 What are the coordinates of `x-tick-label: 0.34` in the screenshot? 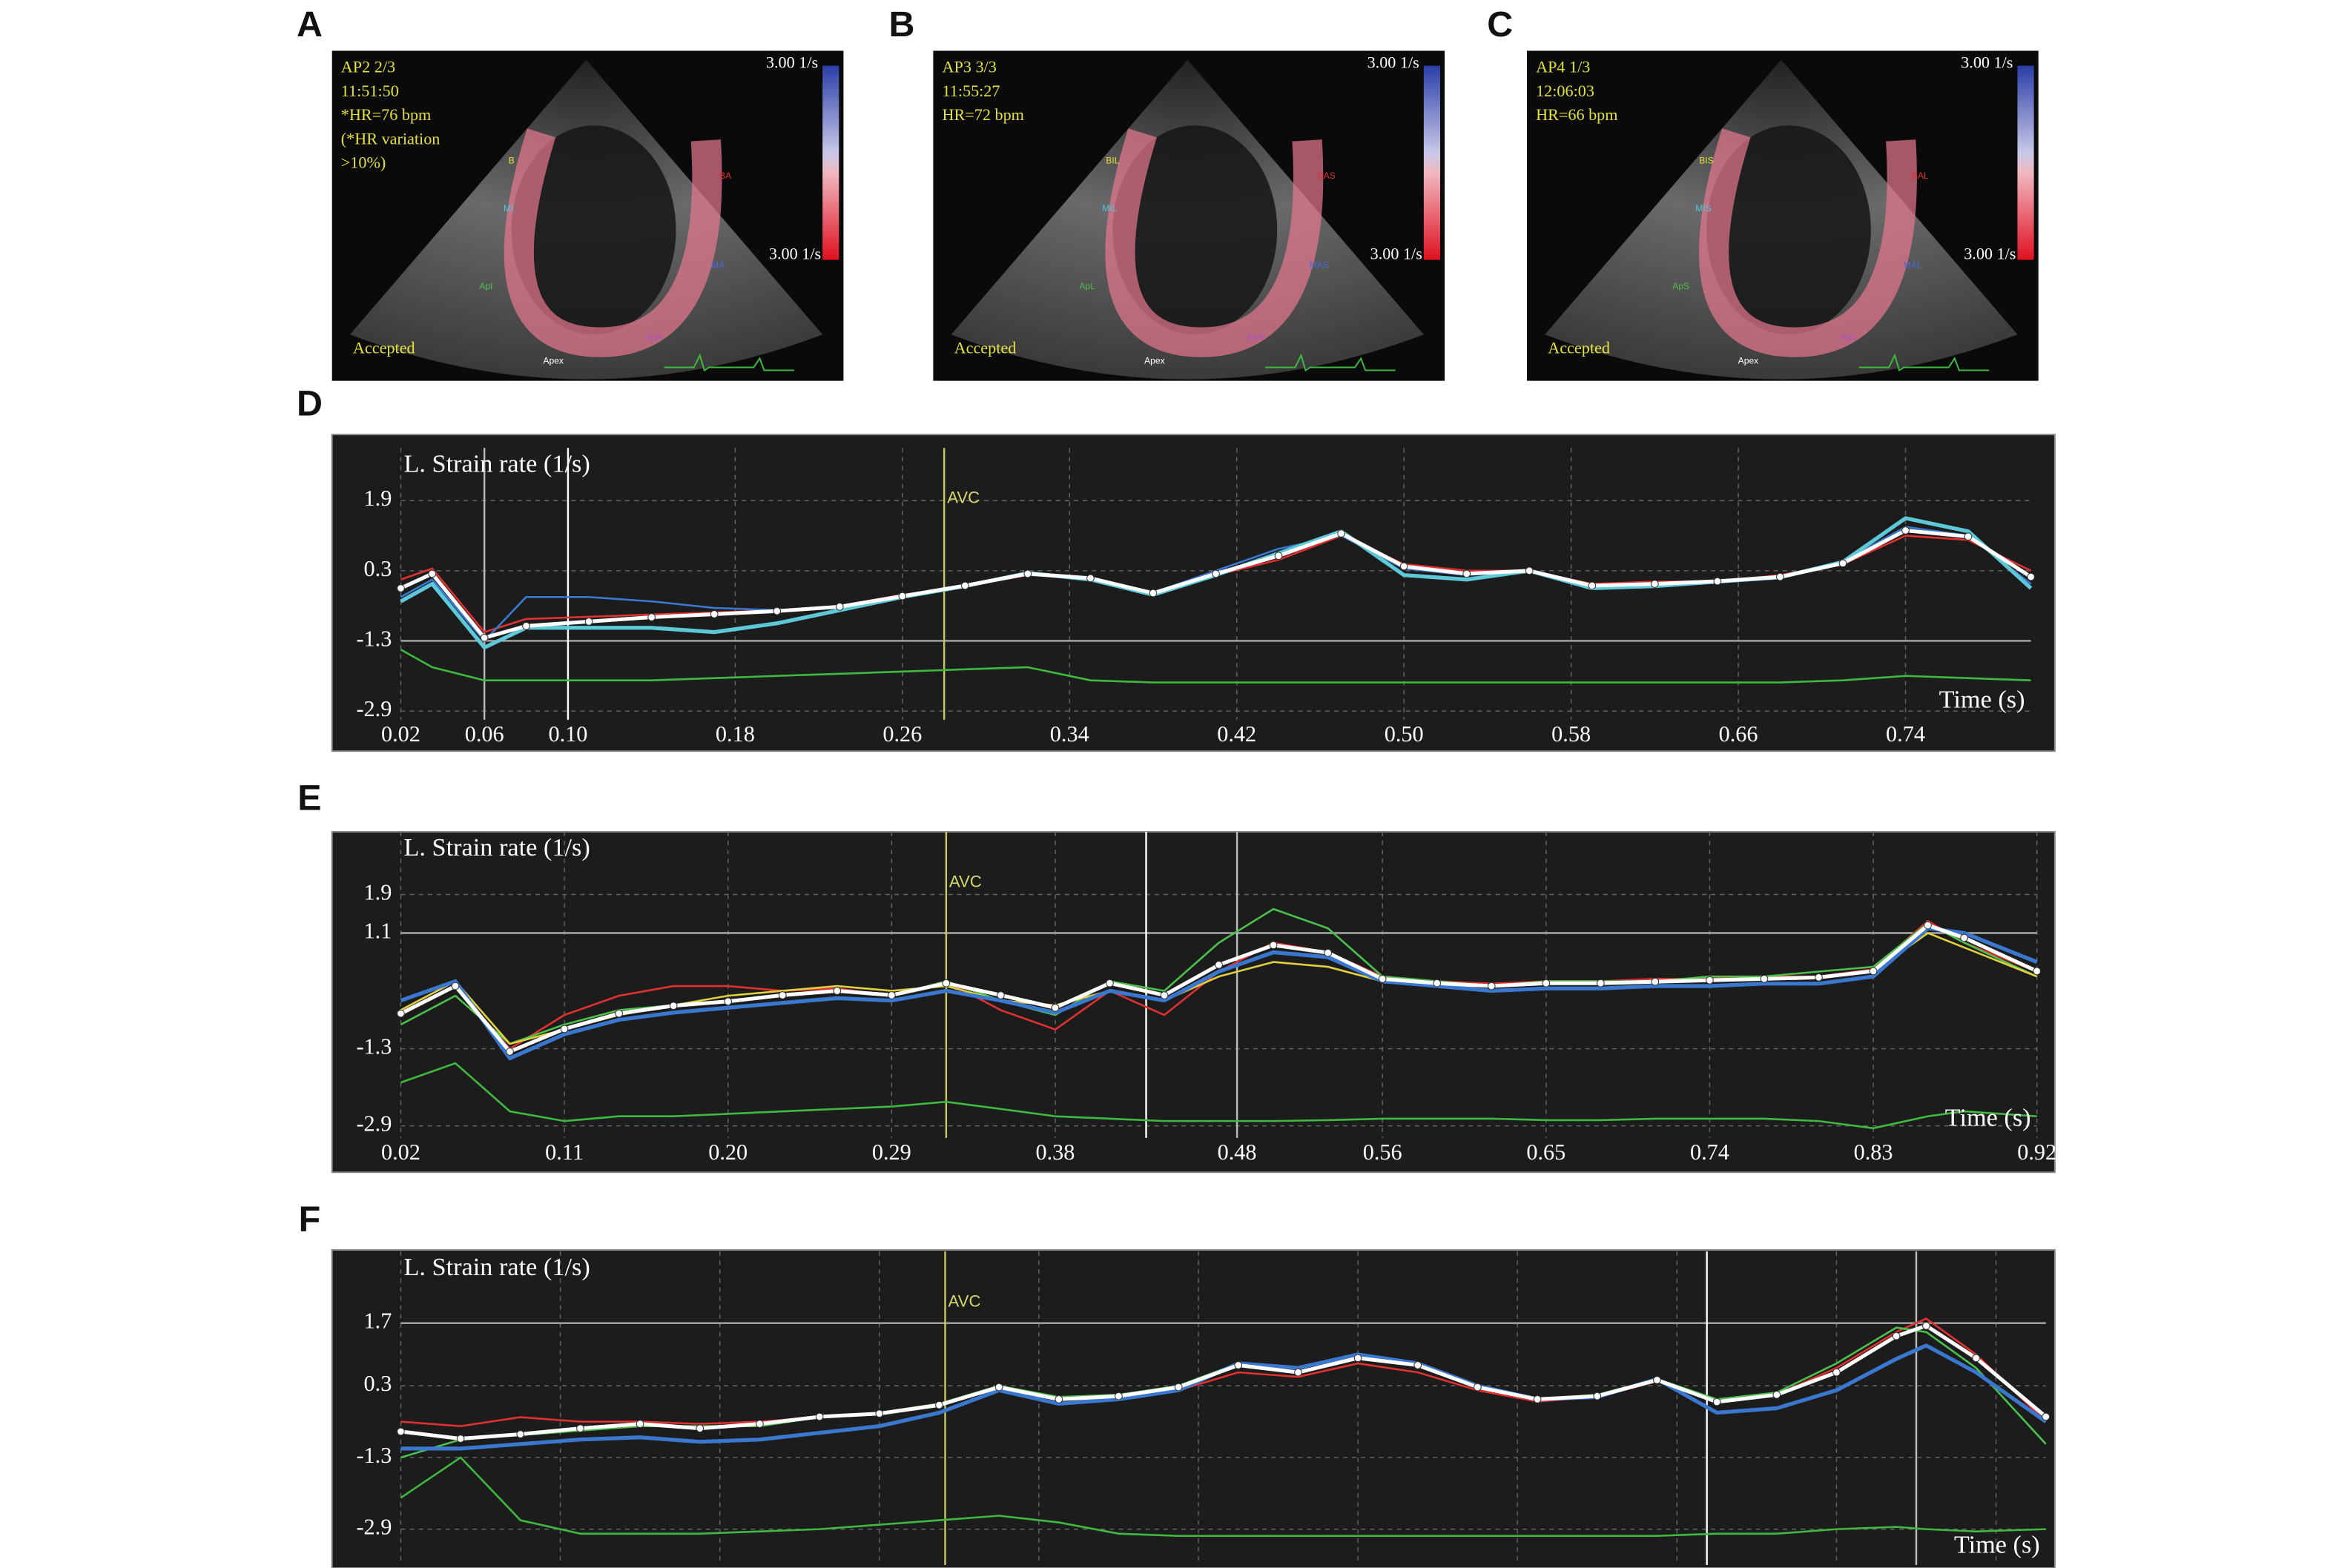 It's located at (1069, 734).